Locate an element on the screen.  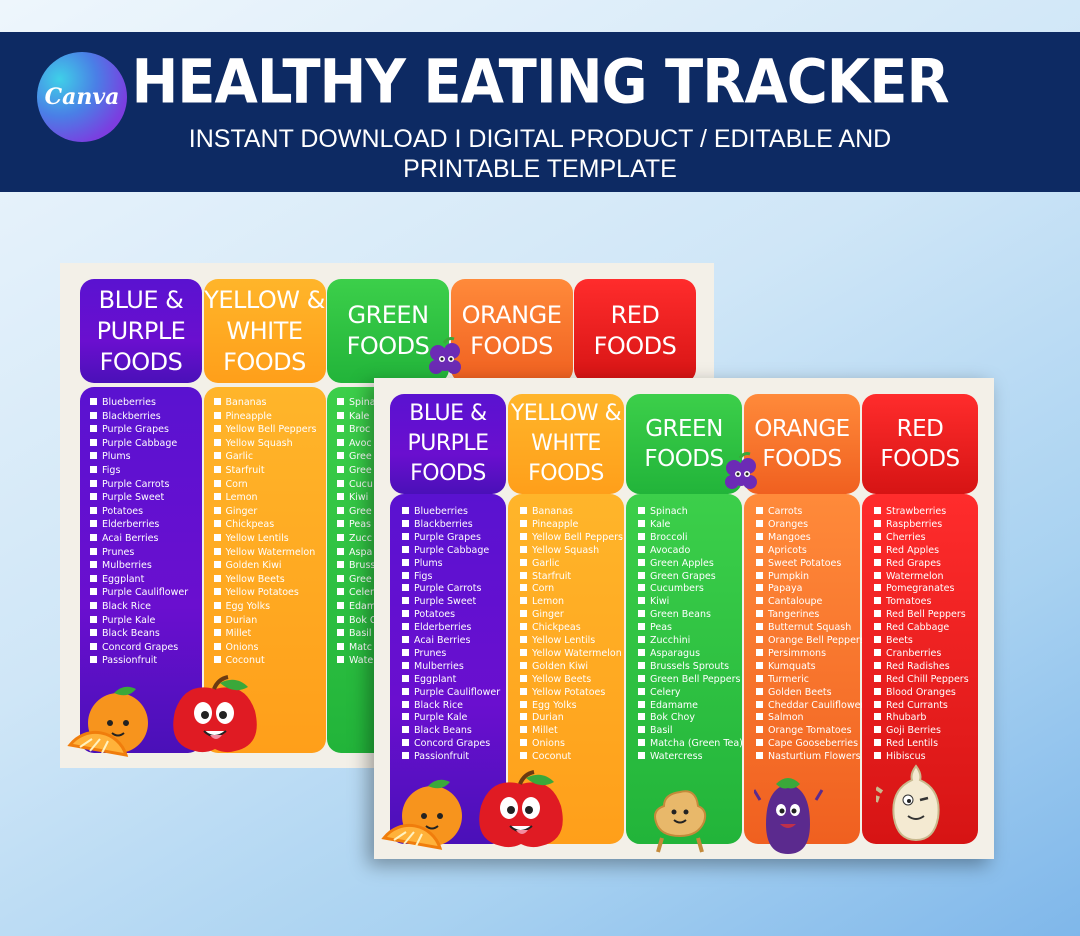
checklist-item: Kale is located at coordinates (654, 524).